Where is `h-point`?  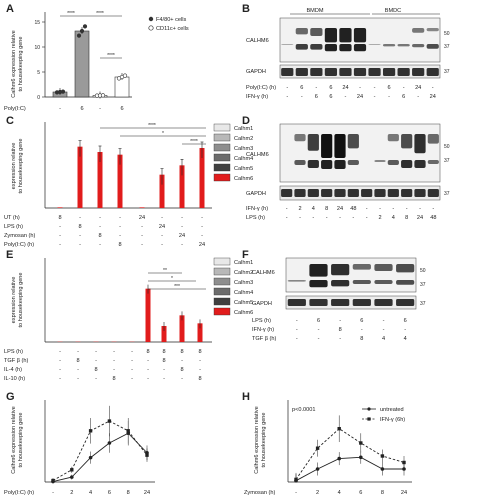
h-point is located at coordinates (339, 458).